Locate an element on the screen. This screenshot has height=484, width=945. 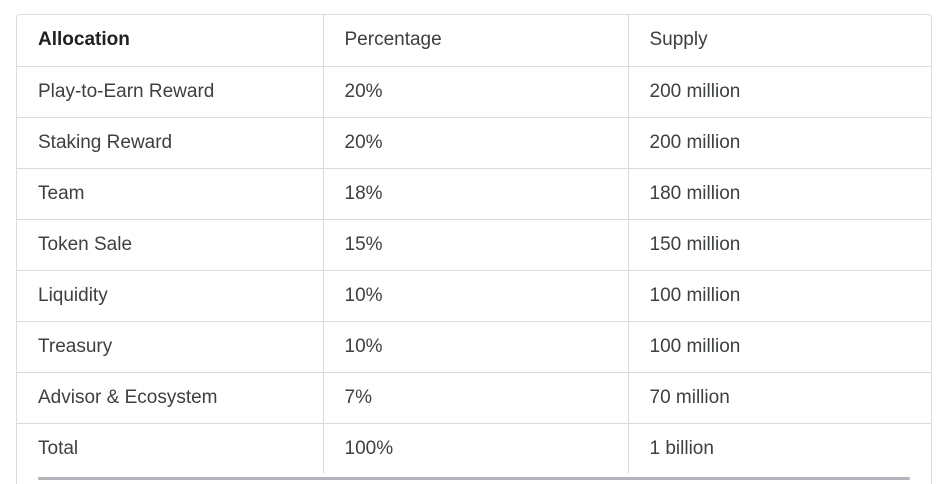
header-percentage: Percentage is located at coordinates (476, 41).